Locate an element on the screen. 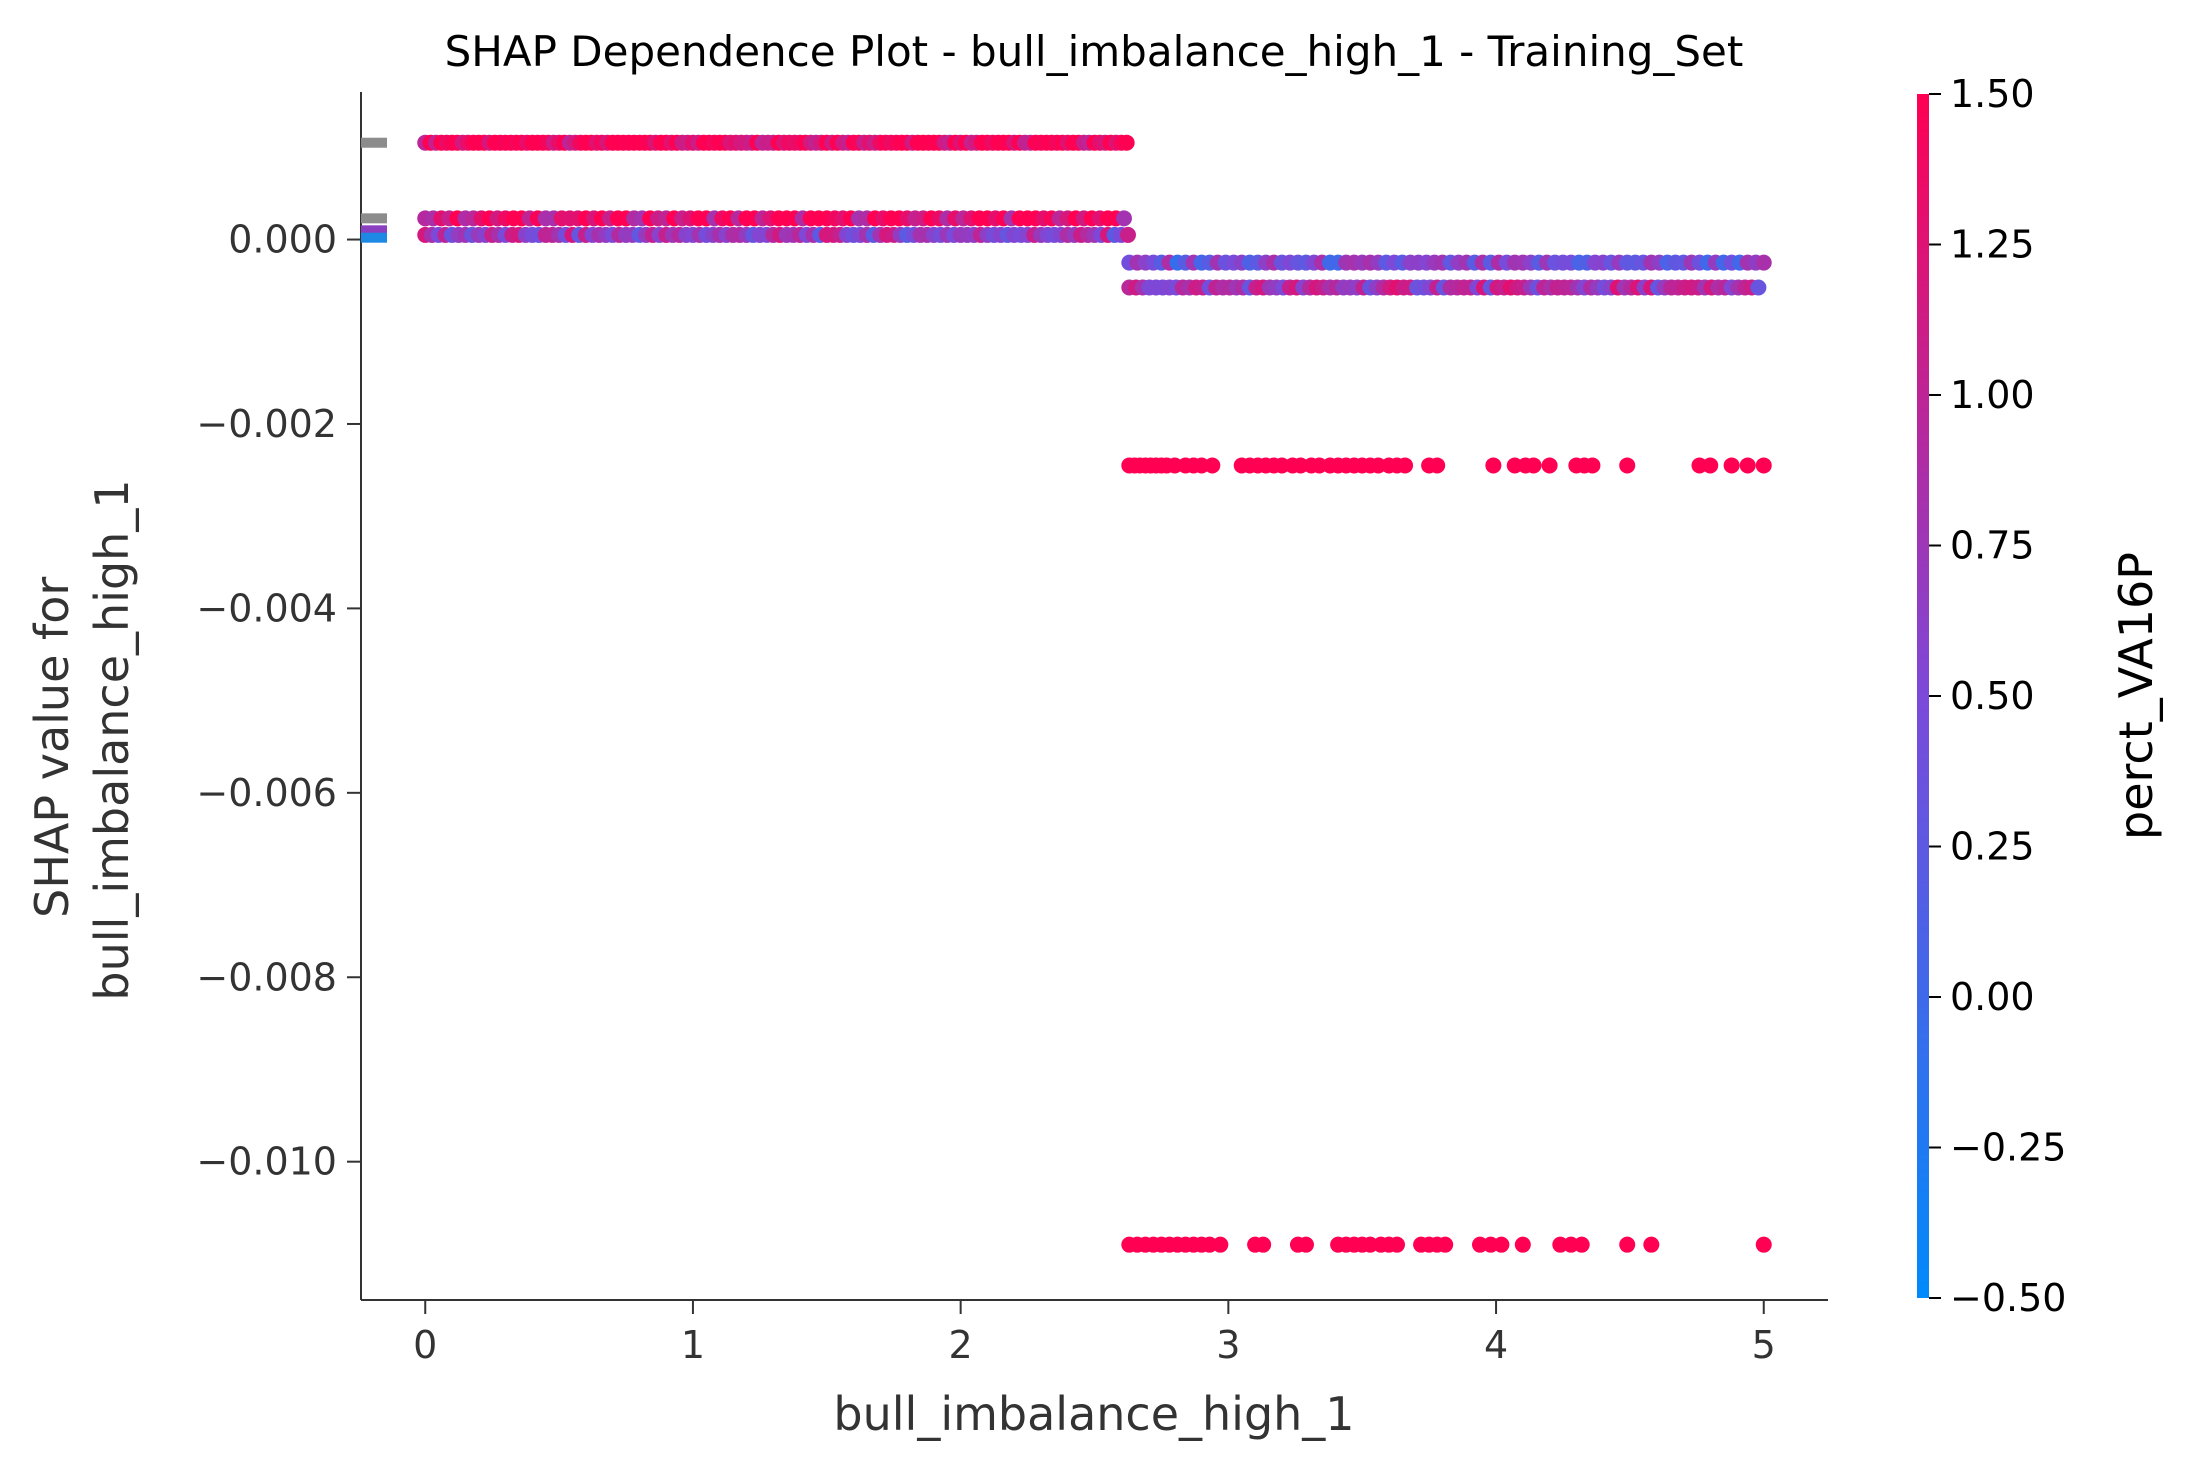  x-tick-label: 1 is located at coordinates (693, 1345).